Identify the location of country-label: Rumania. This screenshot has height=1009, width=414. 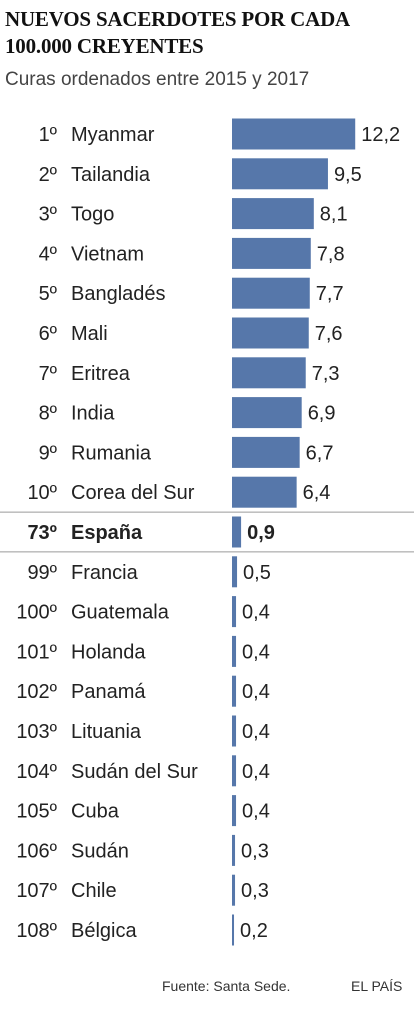
(111, 453).